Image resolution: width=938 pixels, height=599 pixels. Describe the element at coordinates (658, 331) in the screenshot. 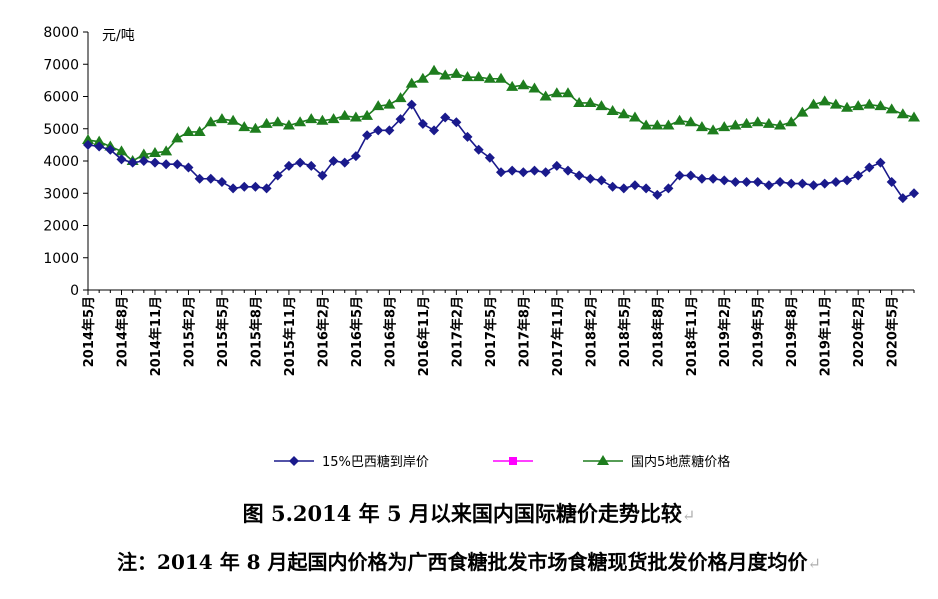

I see `x-tick-label: 2018年8月` at that location.